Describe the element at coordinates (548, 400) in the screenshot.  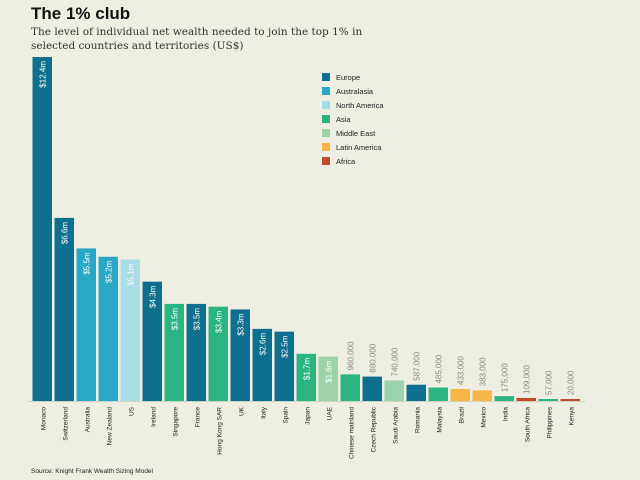
I see `bar-philippines` at that location.